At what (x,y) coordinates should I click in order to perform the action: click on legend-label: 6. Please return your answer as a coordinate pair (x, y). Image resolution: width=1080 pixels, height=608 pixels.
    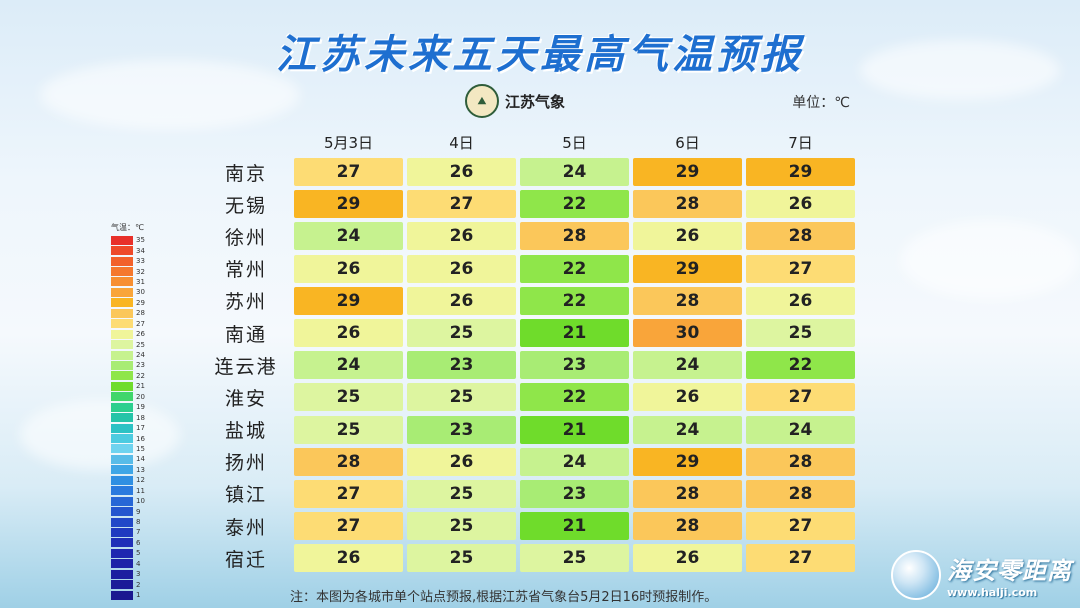
    Looking at the image, I should click on (138, 542).